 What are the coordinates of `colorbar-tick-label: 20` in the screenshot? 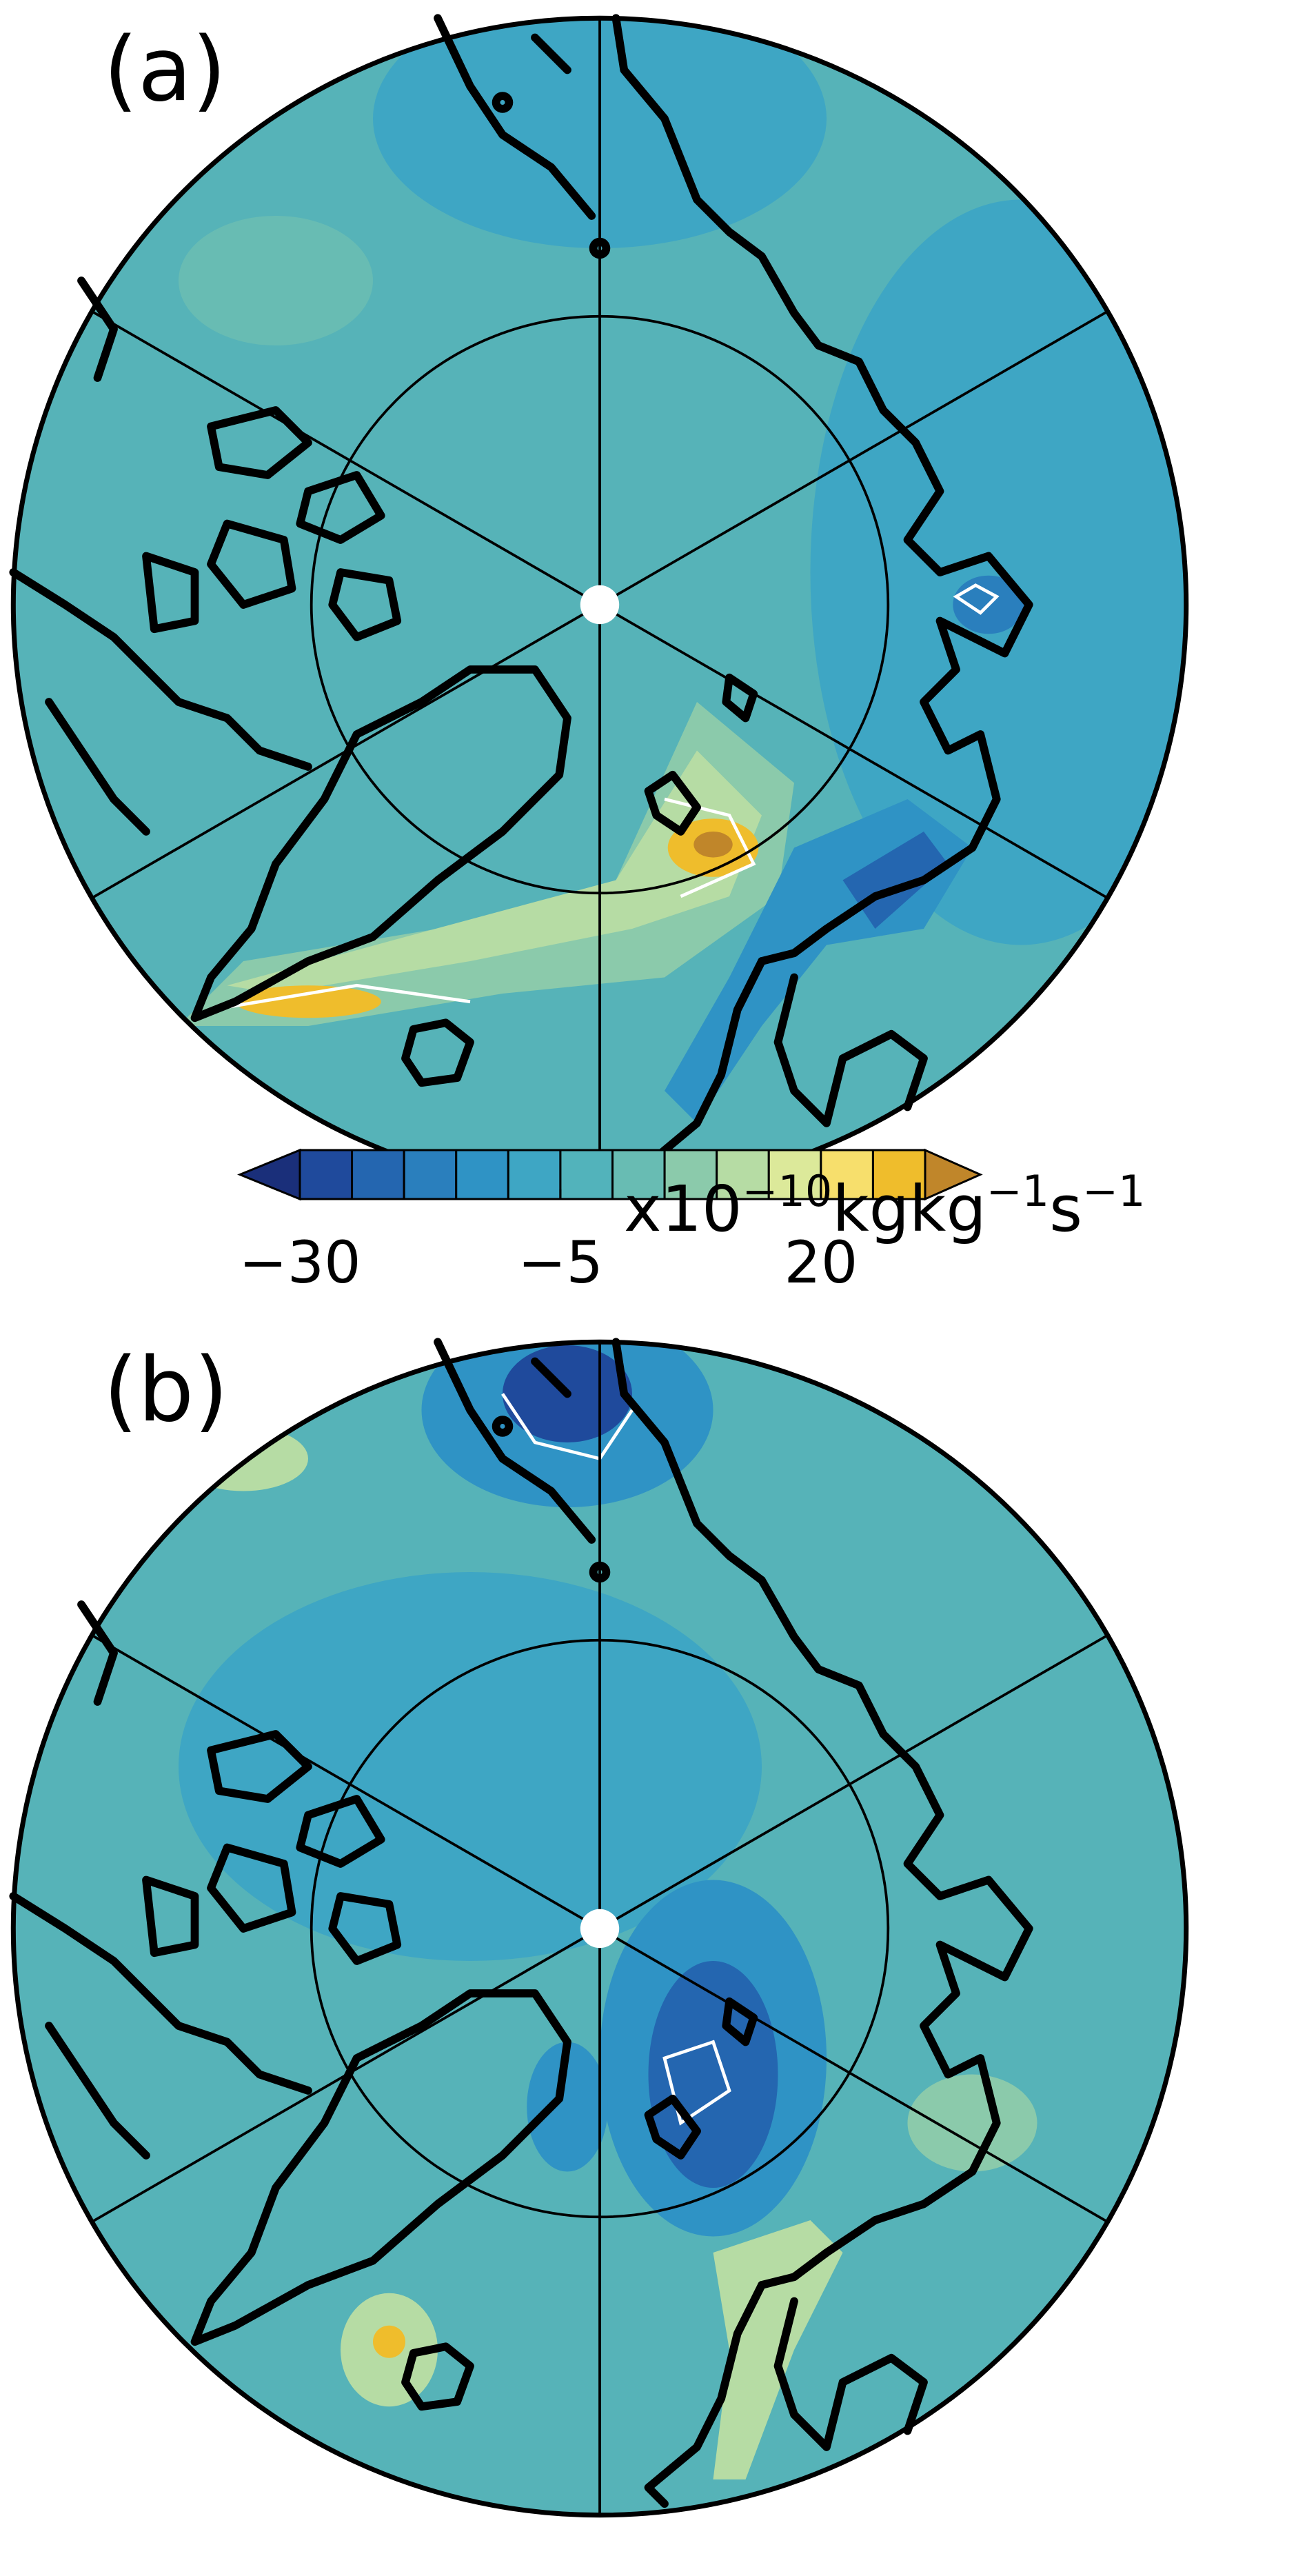 It's located at (821, 1262).